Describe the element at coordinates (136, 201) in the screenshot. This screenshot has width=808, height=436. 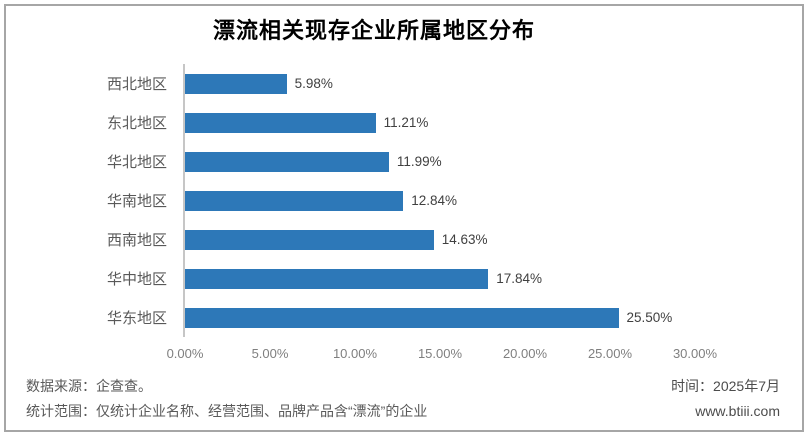
I see `category-label: 华南地区` at that location.